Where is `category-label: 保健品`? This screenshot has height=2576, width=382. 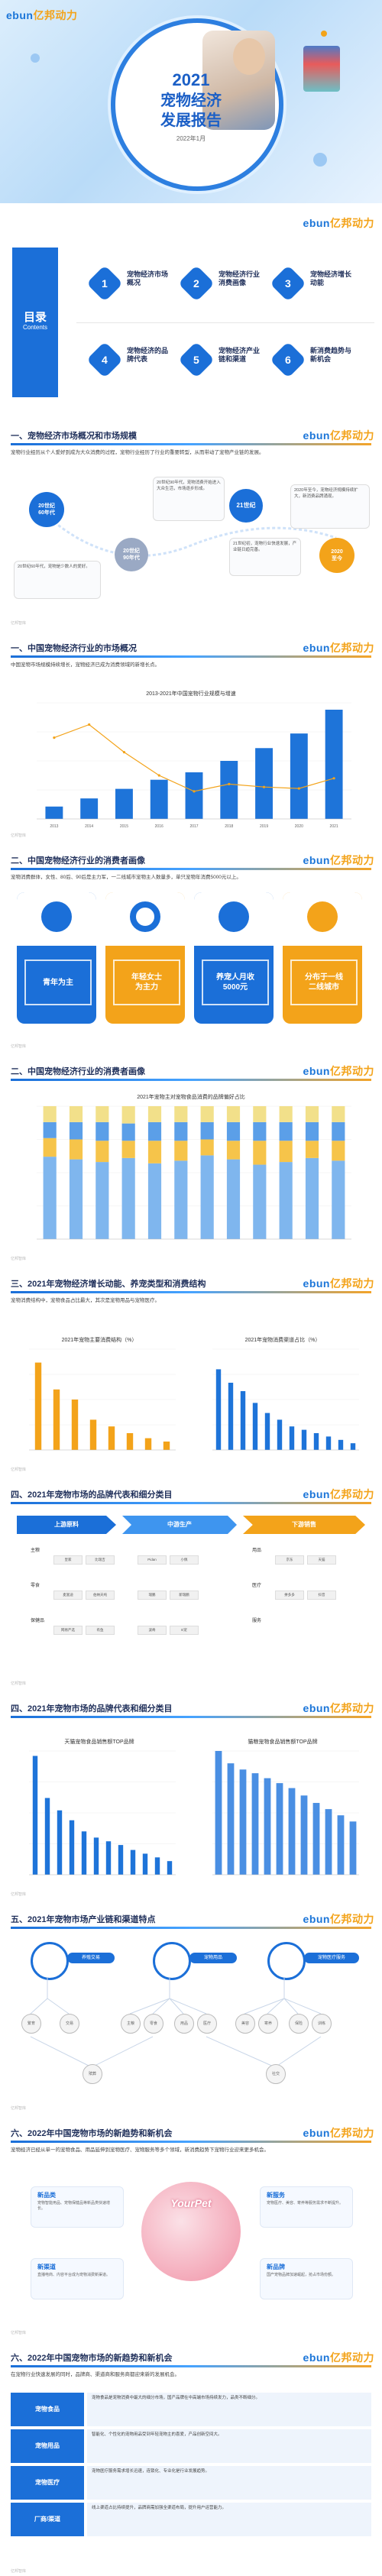
category-label: 保健品 is located at coordinates (38, 1621).